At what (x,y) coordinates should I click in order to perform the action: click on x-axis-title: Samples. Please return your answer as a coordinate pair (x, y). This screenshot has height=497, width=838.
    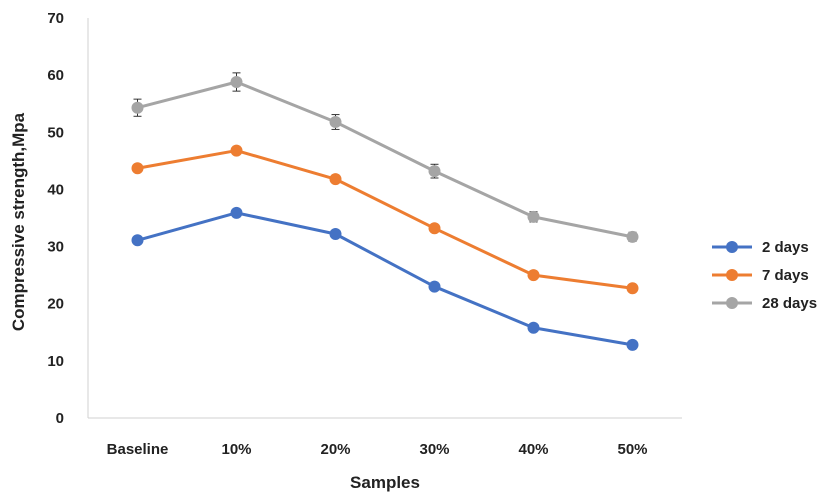
    Looking at the image, I should click on (385, 482).